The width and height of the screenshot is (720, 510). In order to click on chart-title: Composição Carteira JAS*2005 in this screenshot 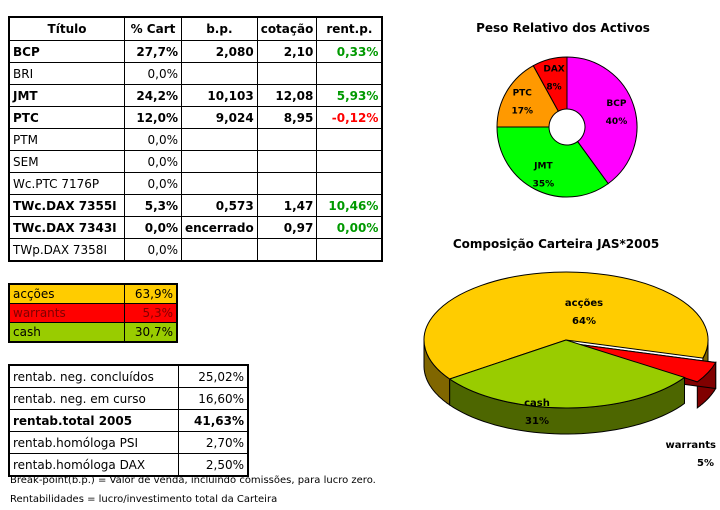, I will do `click(556, 244)`.